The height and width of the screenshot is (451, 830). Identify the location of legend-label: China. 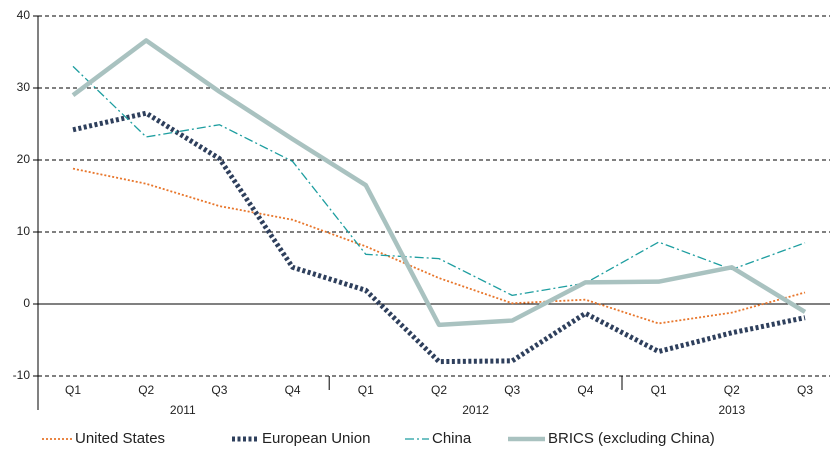
(452, 438).